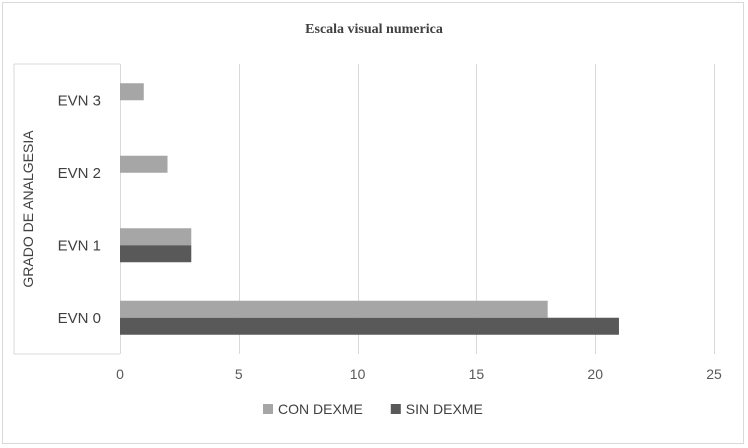 This screenshot has height=448, width=748. I want to click on category-label: EVN 2, so click(79, 173).